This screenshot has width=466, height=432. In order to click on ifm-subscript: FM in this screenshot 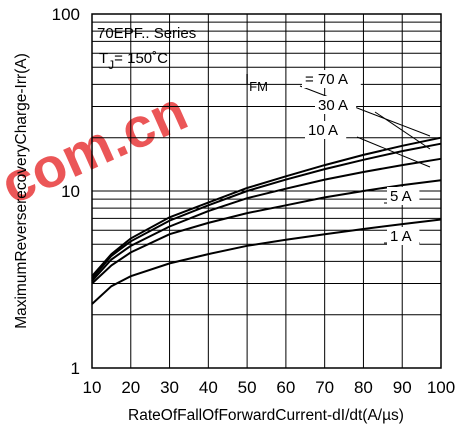, I will do `click(258, 86)`.